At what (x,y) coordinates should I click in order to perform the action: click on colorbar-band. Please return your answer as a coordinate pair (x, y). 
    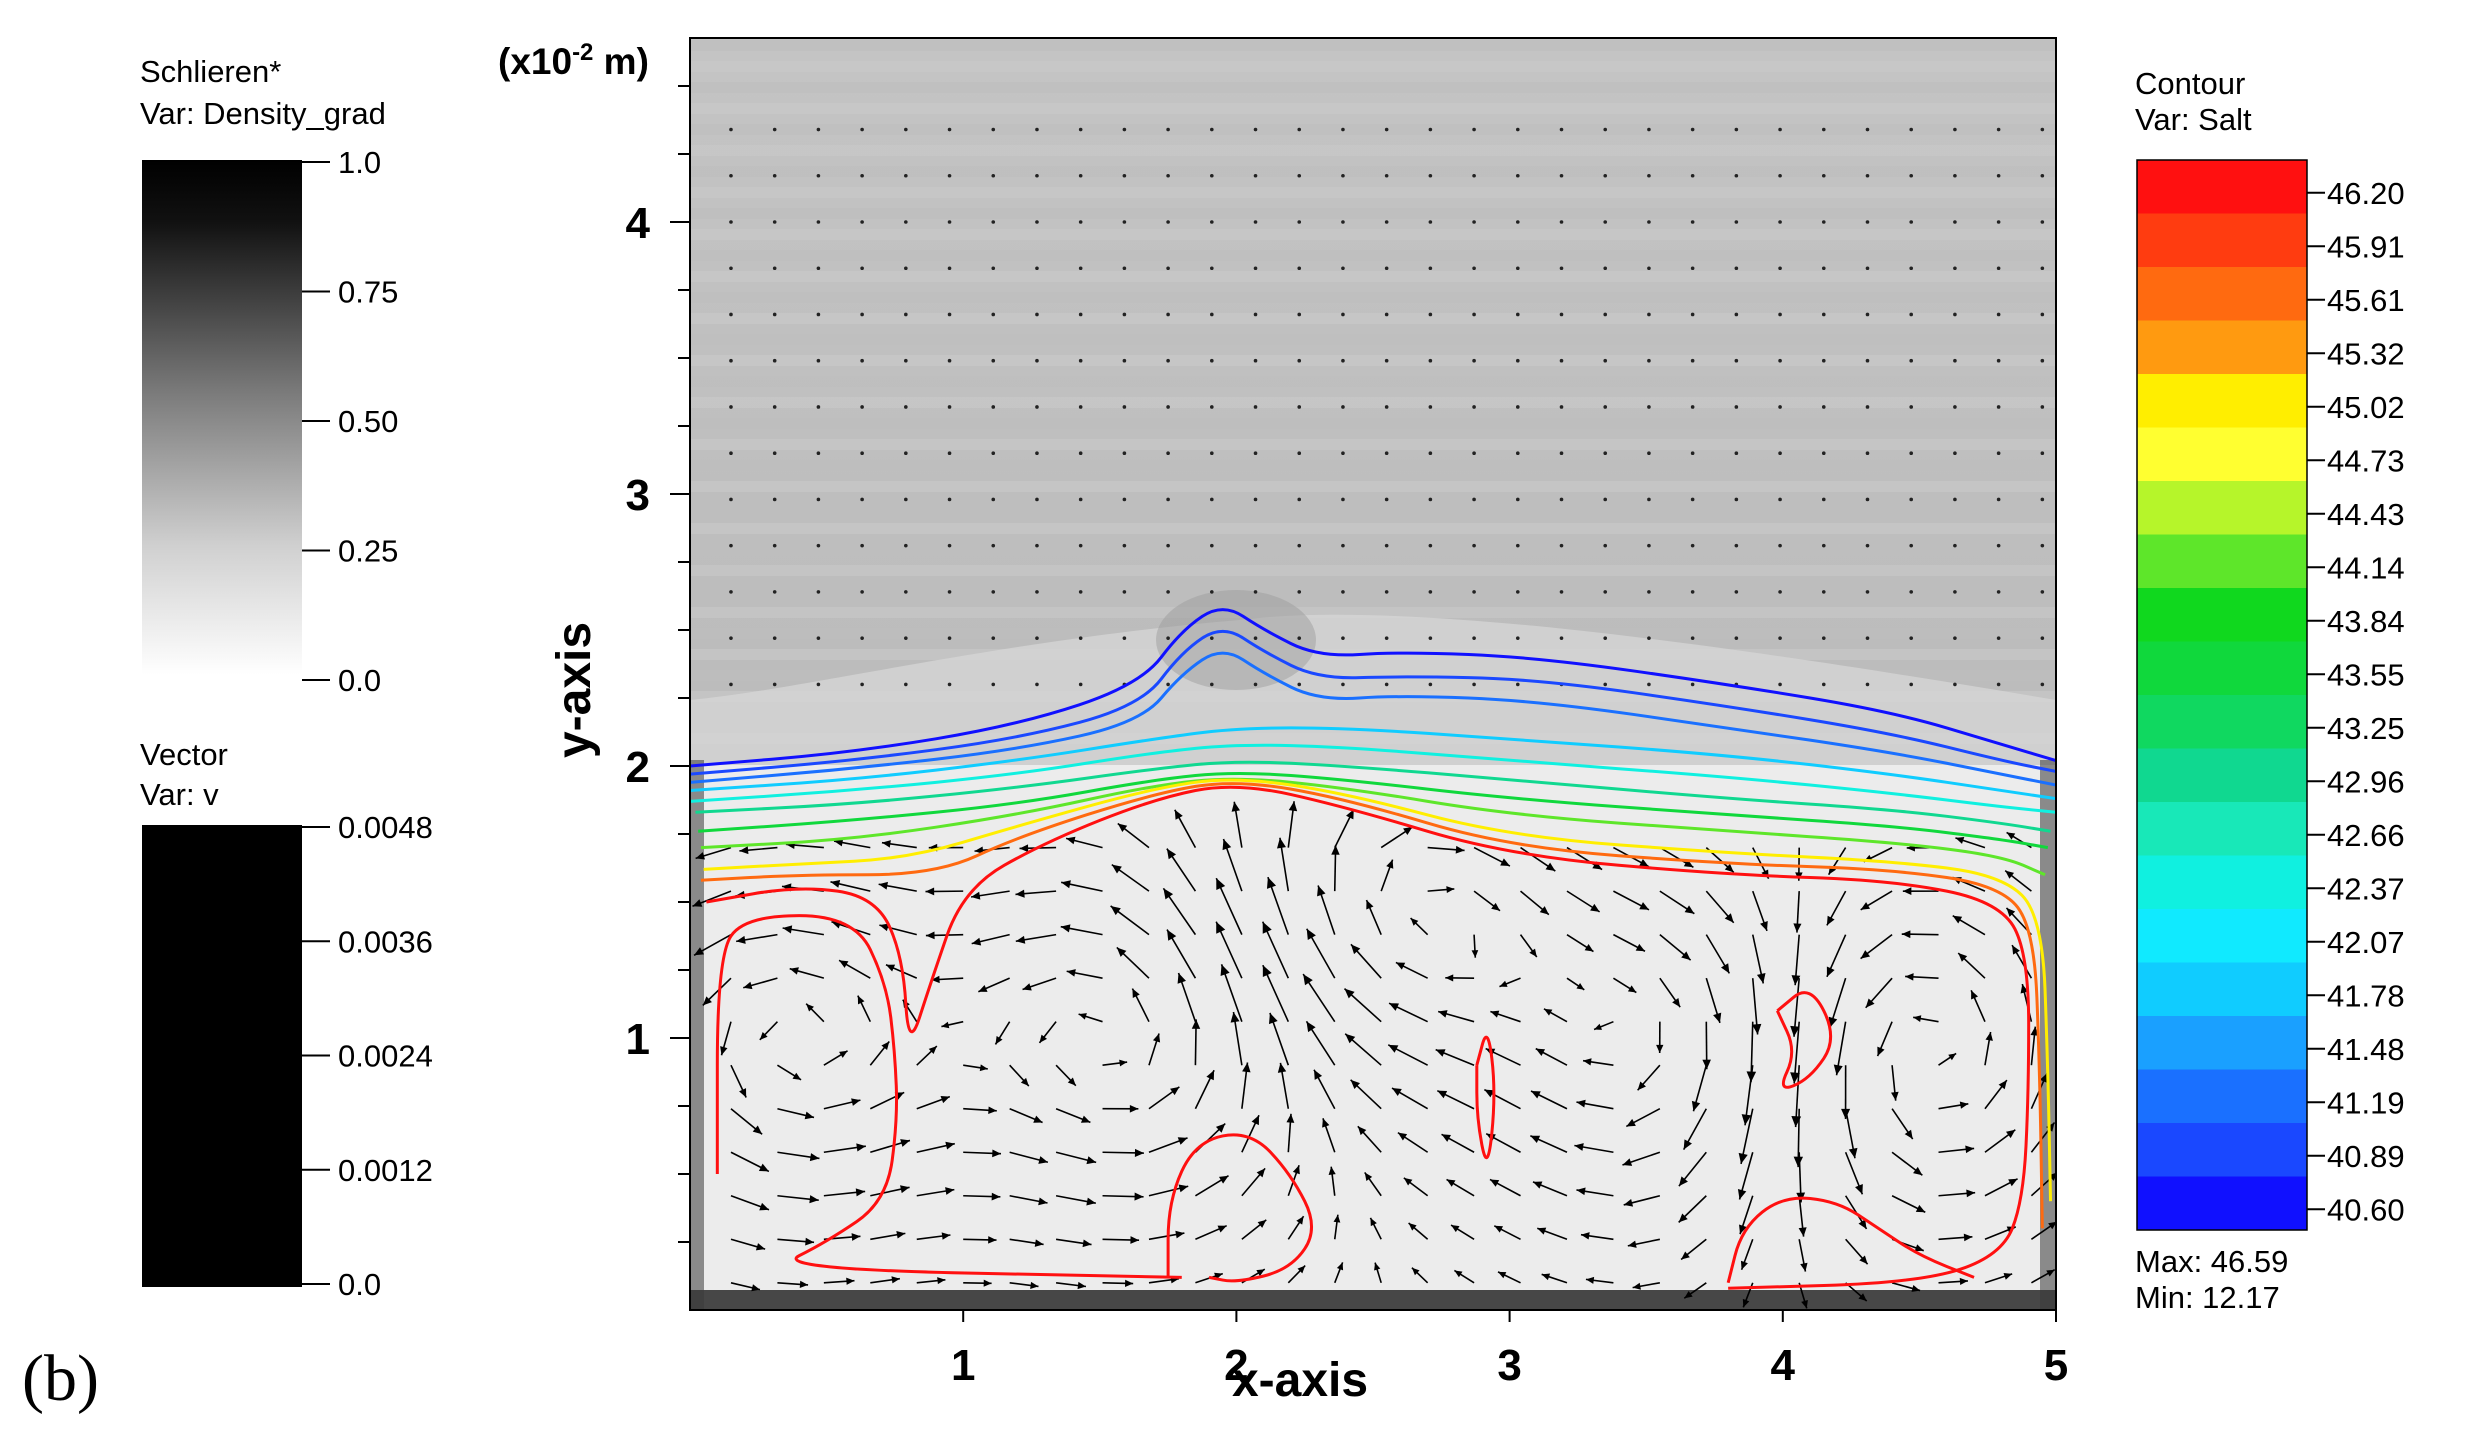
    Looking at the image, I should click on (2222, 989).